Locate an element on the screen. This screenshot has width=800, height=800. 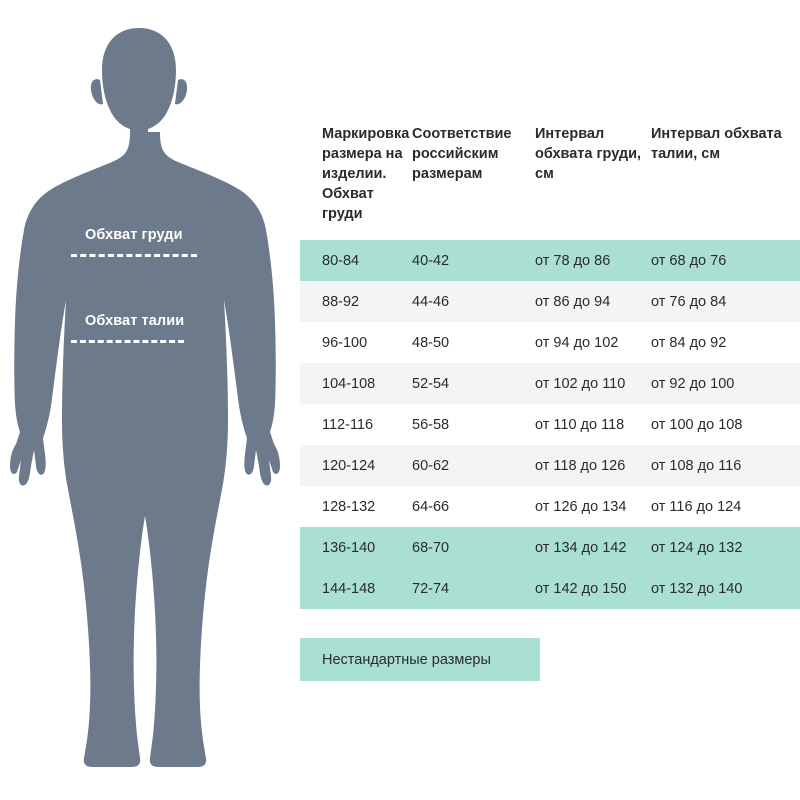
cell-chest-range: от 78 до 86 is located at coordinates (573, 260).